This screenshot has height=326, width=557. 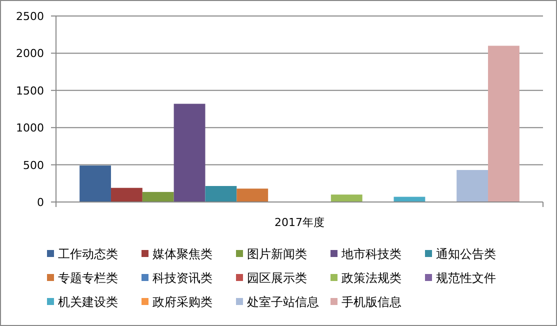 What do you see at coordinates (182, 254) in the screenshot?
I see `legend-label: 媒体聚焦类` at bounding box center [182, 254].